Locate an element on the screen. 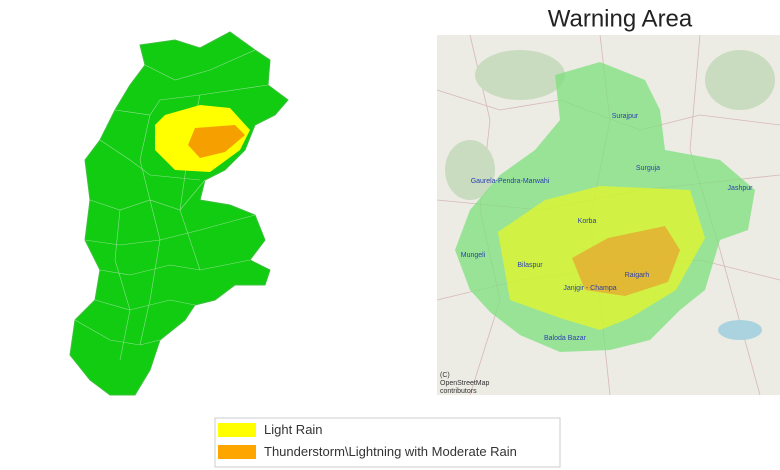  legend-box is located at coordinates (387, 442).